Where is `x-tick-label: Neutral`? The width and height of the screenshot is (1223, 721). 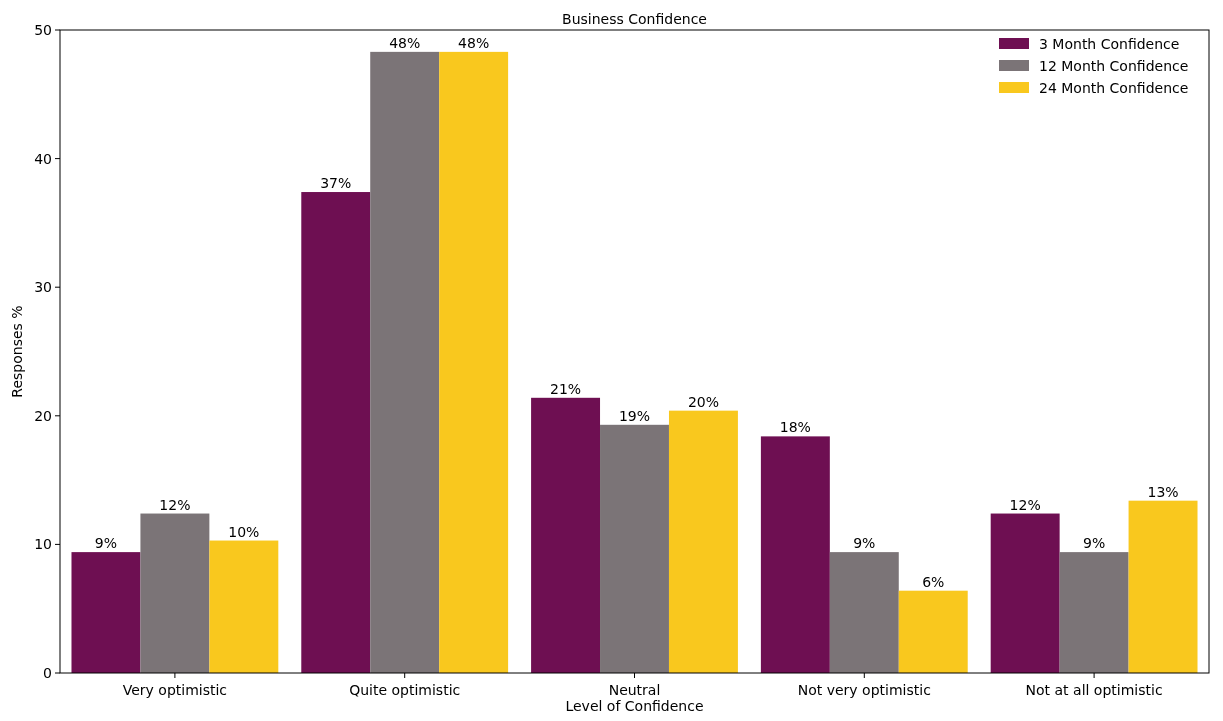
x-tick-label: Neutral is located at coordinates (634, 690).